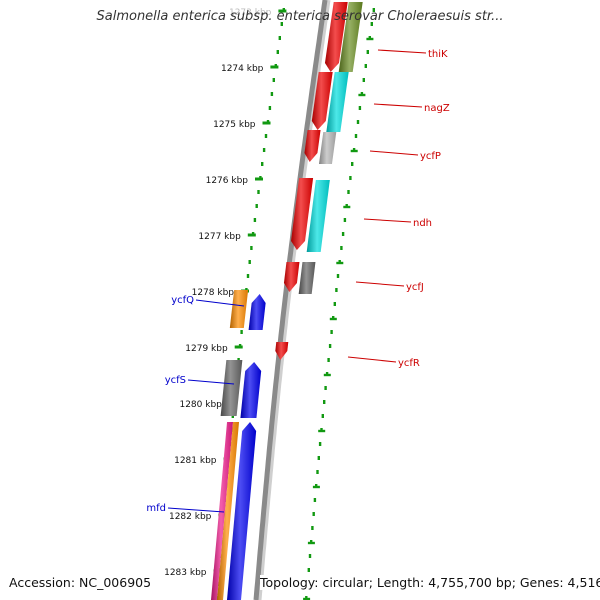 The image size is (600, 600). Describe the element at coordinates (219, 237) in the screenshot. I see `ruler-label: 1277 kbp` at that location.